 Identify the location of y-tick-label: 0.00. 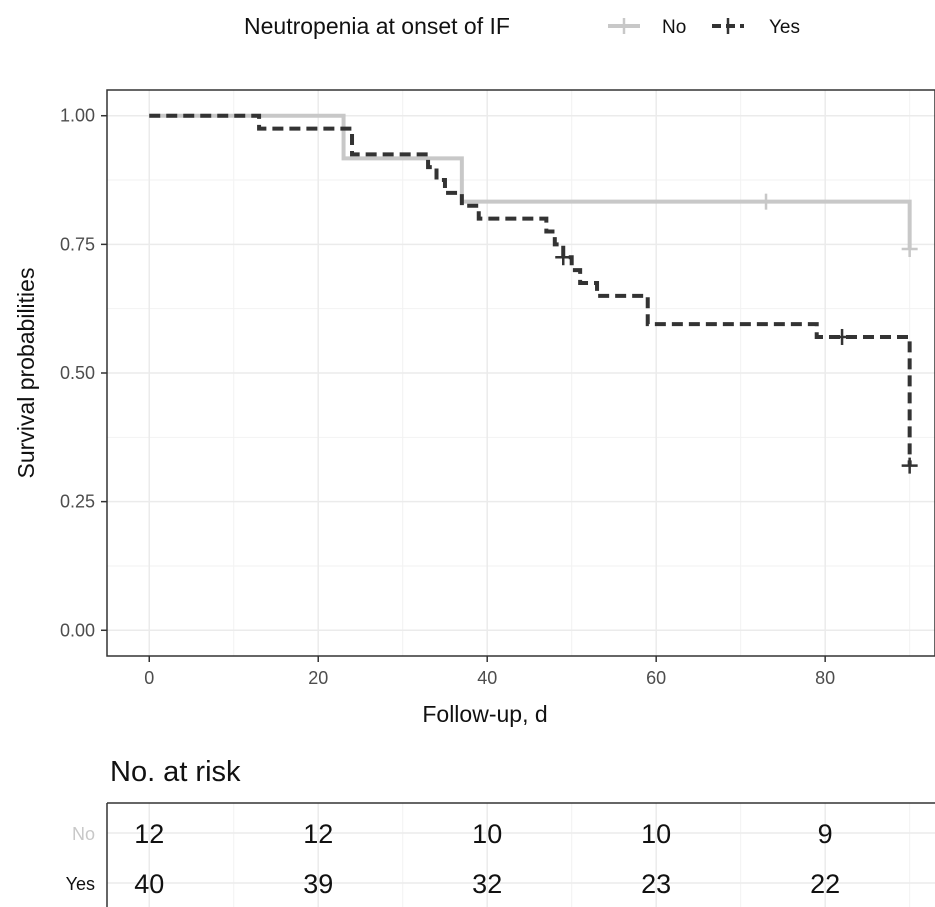
(77, 630).